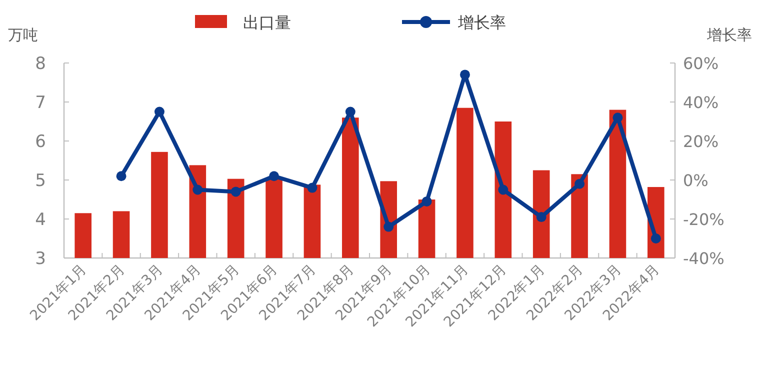  I want to click on y2-axis-title: 增长率, so click(729, 35).